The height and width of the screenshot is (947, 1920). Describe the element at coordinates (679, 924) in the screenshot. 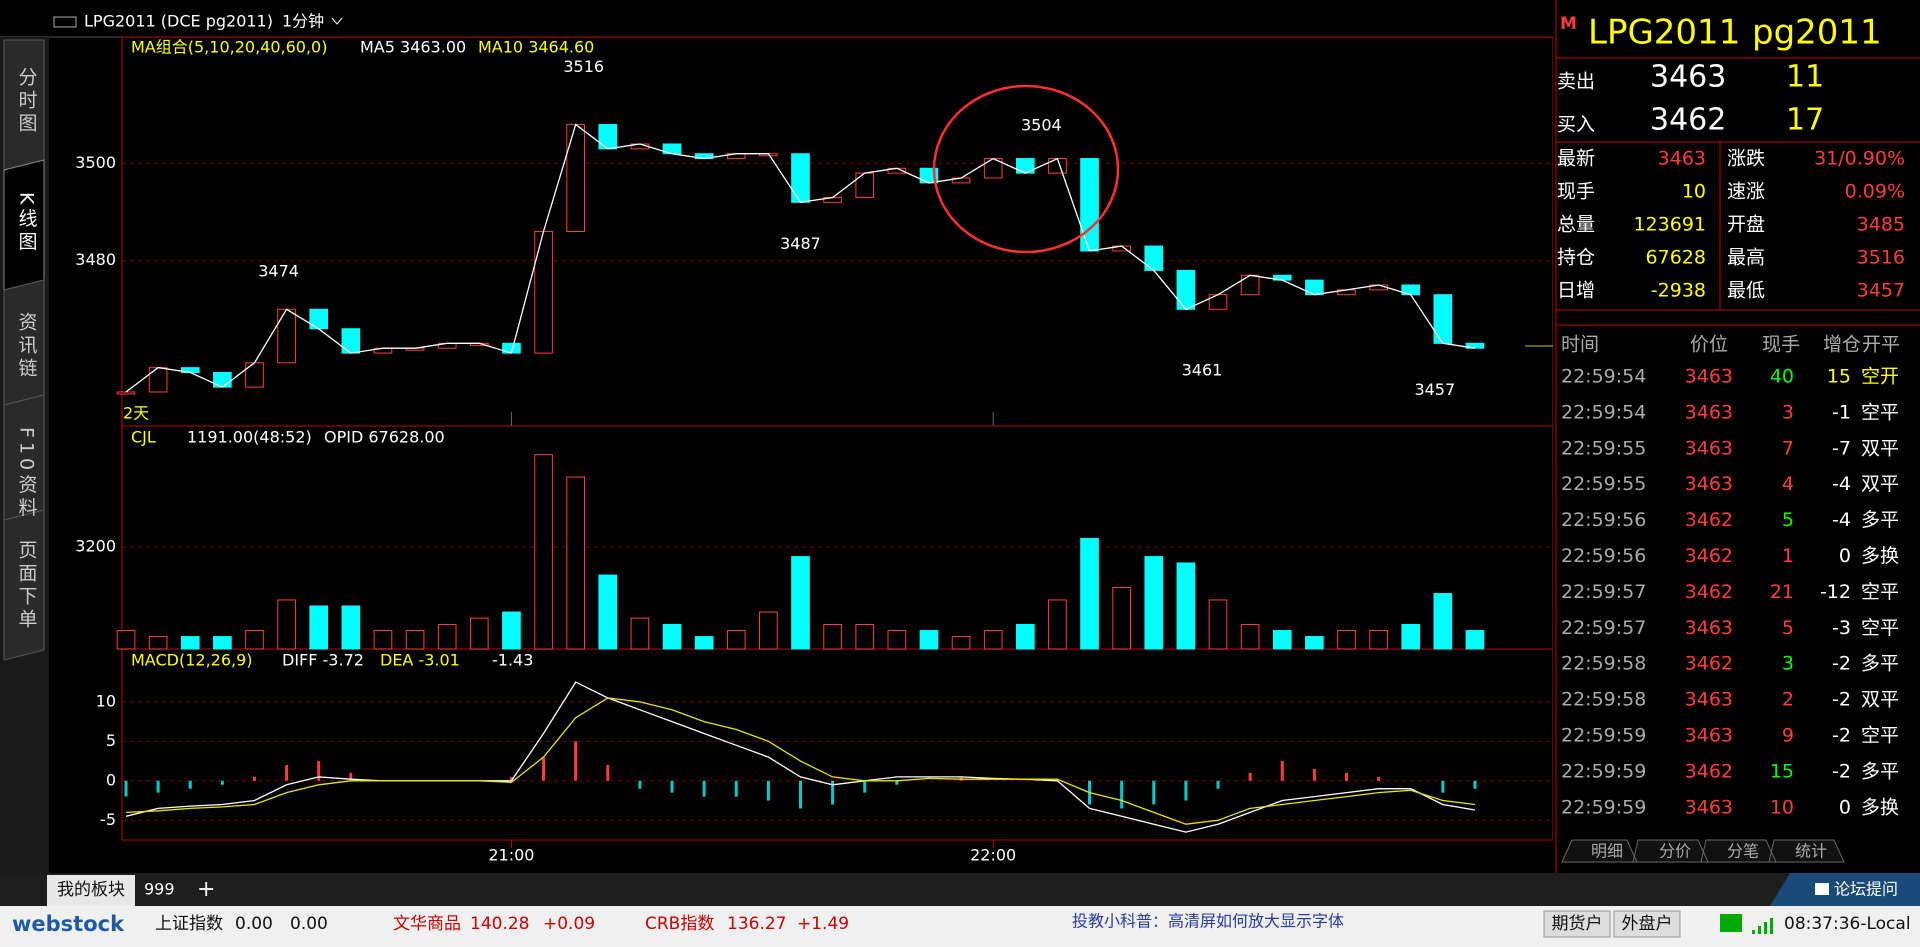

I see `index-name: CRB指数` at that location.